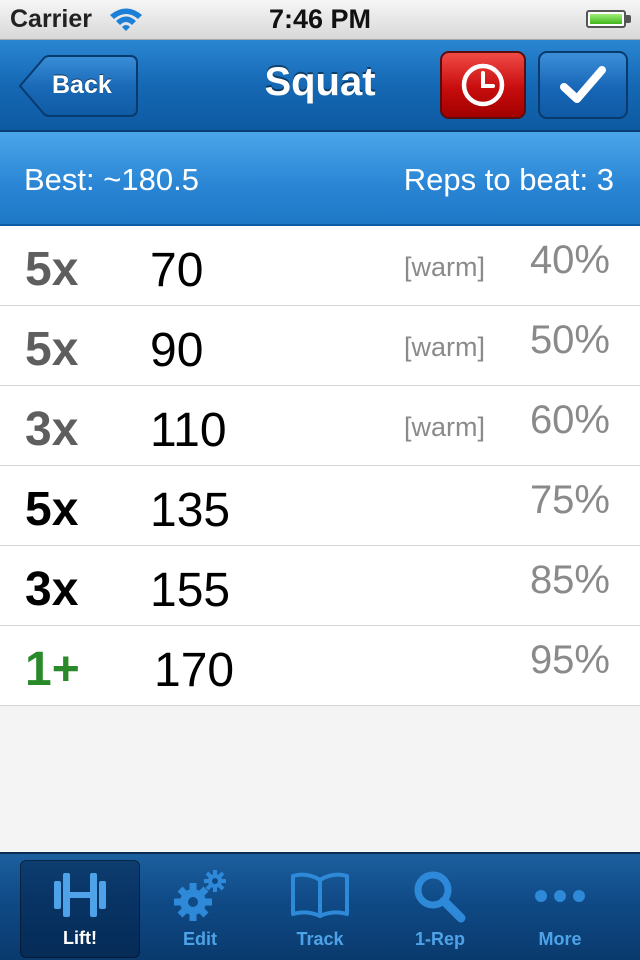 This screenshot has width=640, height=960. Describe the element at coordinates (569, 420) in the screenshot. I see `set-percent: 60%` at that location.